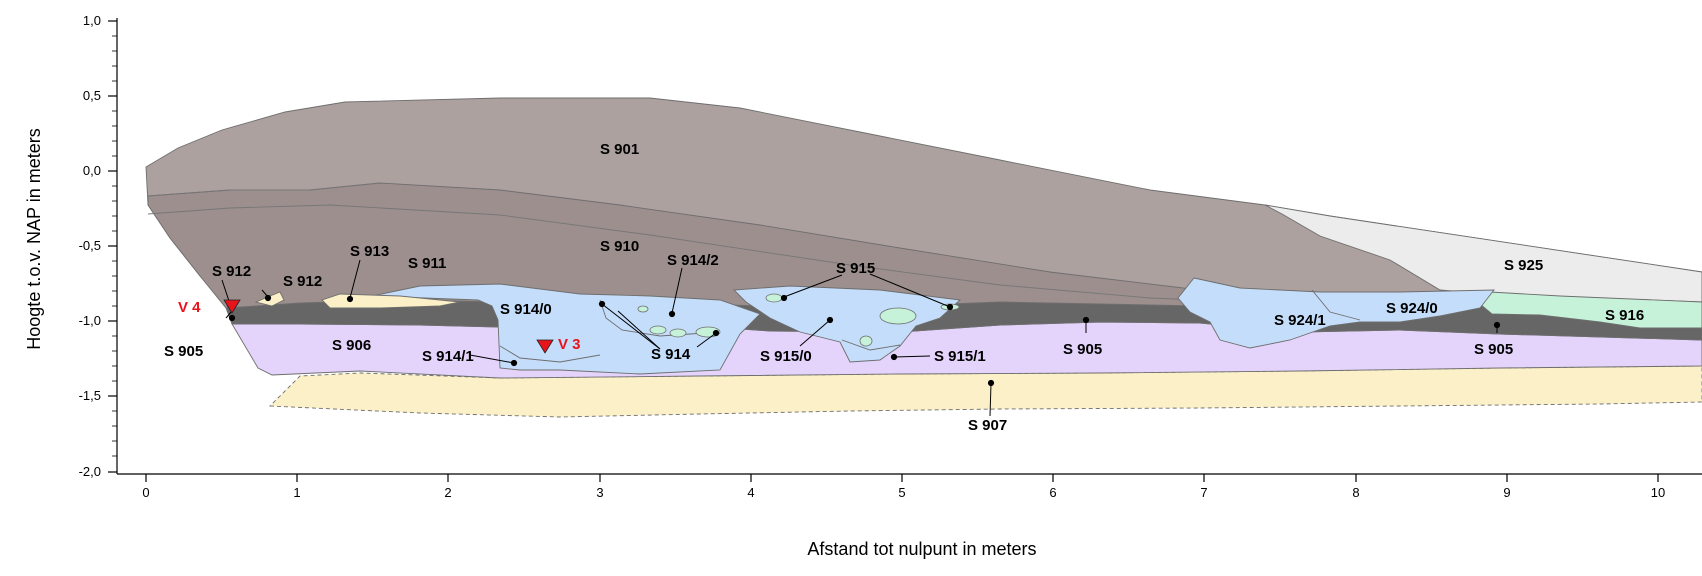  What do you see at coordinates (619, 246) in the screenshot?
I see `label-s910: S 910` at bounding box center [619, 246].